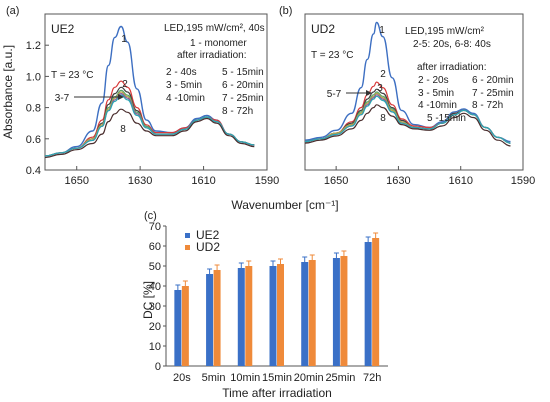 The height and width of the screenshot is (402, 550). Describe the element at coordinates (182, 378) in the screenshot. I see `x-tick-label: 20s` at that location.